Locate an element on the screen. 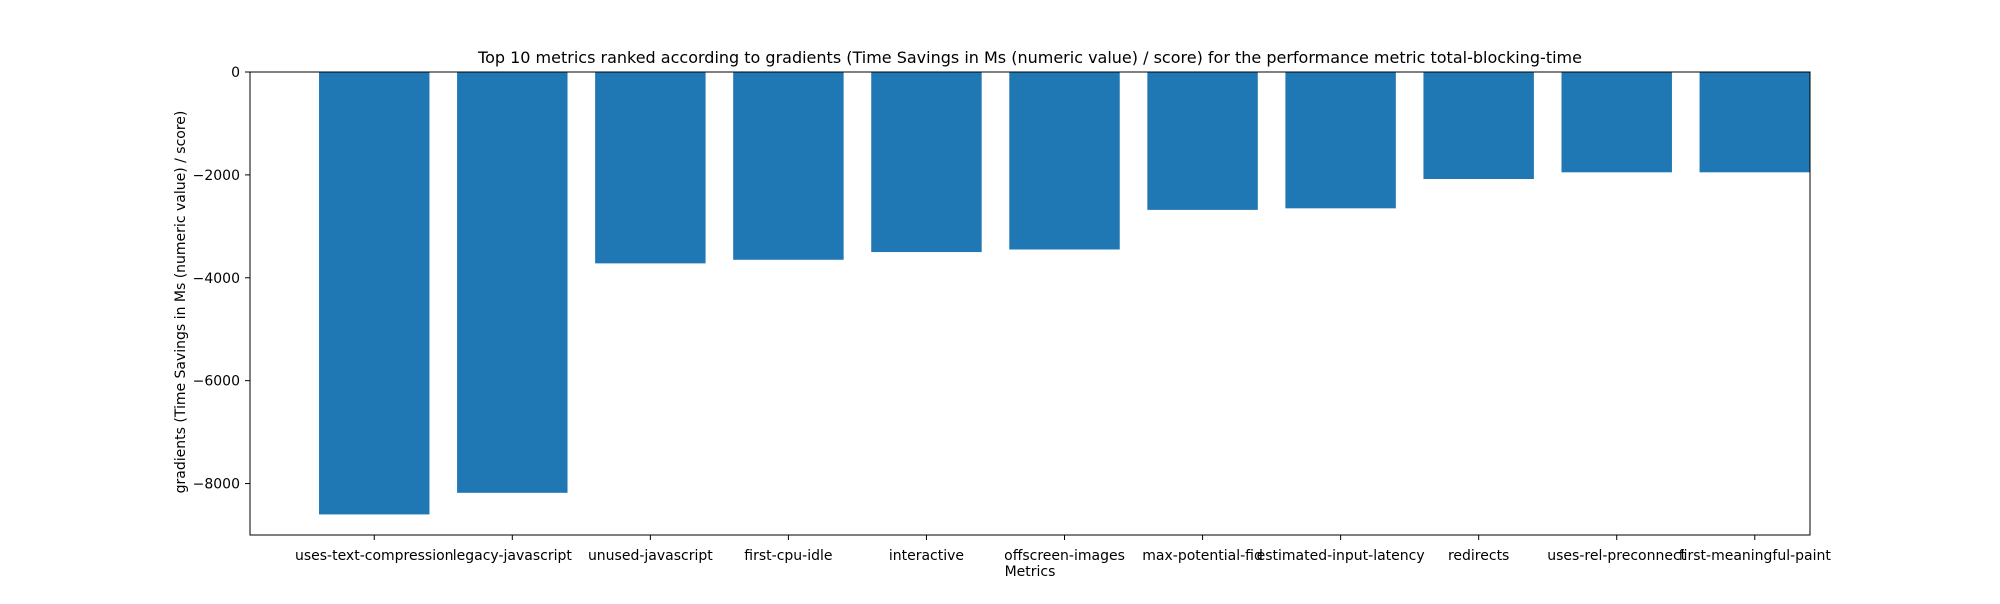  bar-estimated-input-latency is located at coordinates (1340, 140).